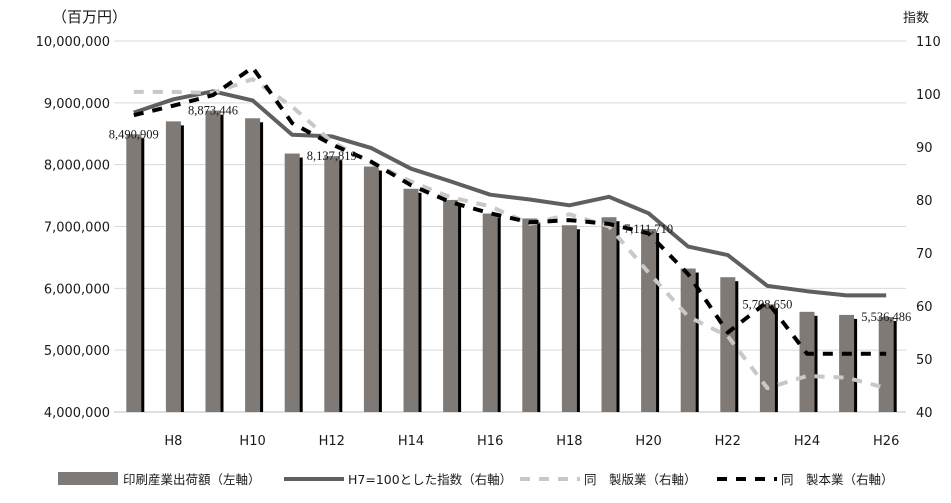 This screenshot has height=503, width=951. What do you see at coordinates (77, 104) in the screenshot?
I see `y-left-tick-label: 9,000,000` at bounding box center [77, 104].